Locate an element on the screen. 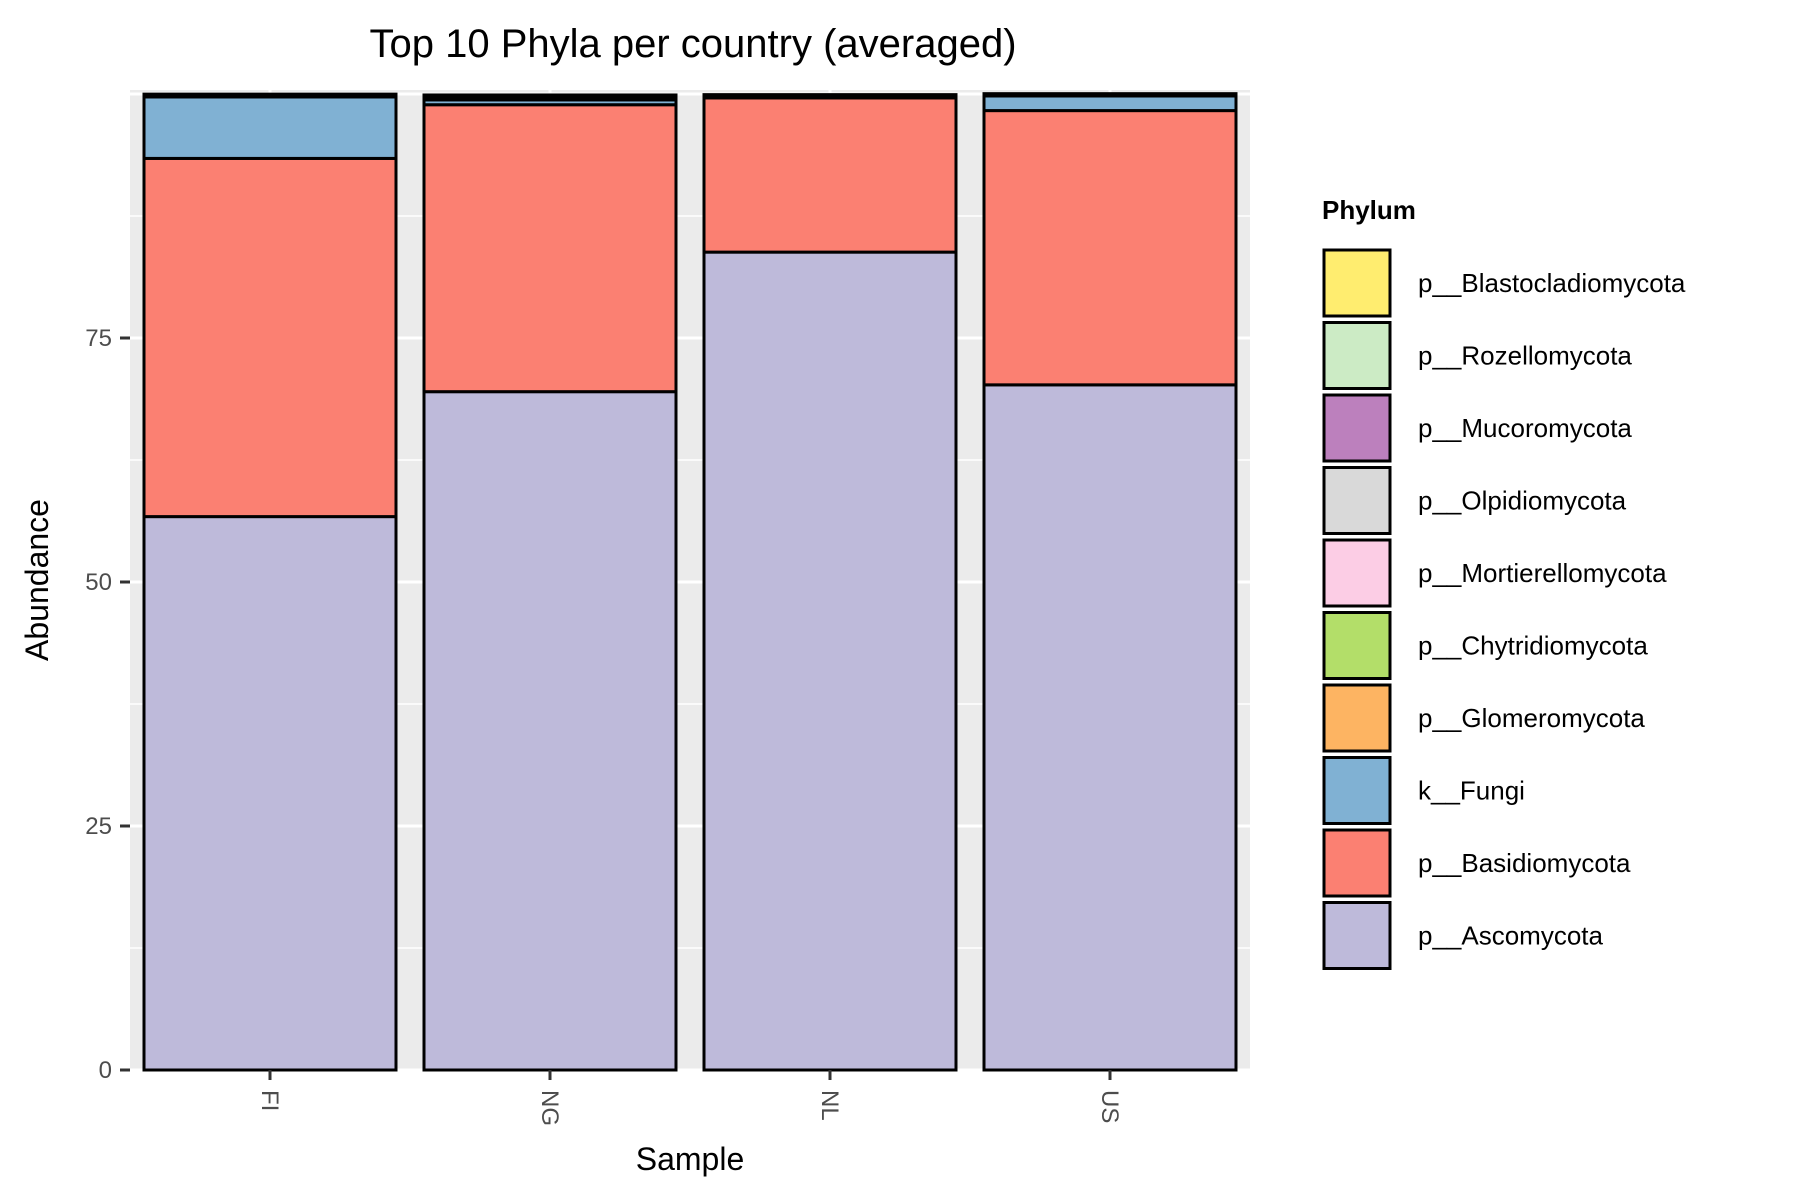 The image size is (1800, 1200). bar-segment-US-p__Basidiomycota is located at coordinates (1110, 248).